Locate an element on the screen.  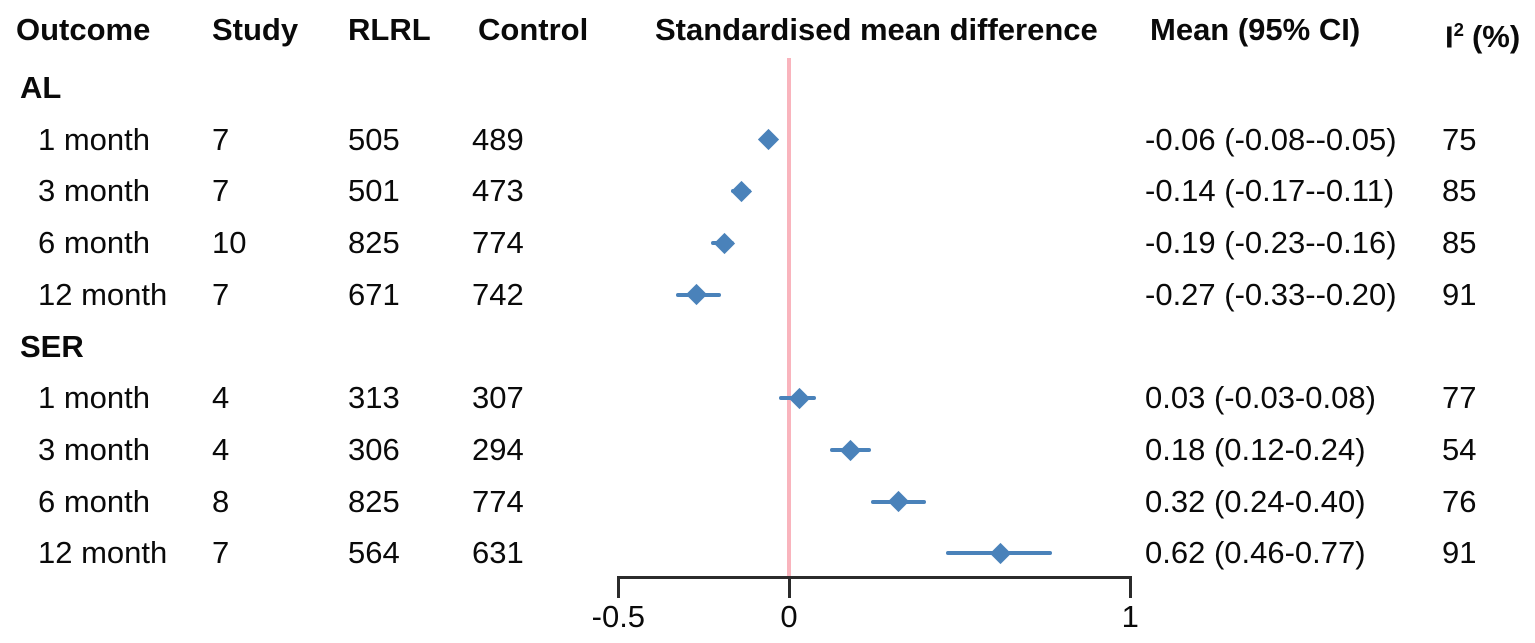
rlrl-n-cell: 313 is located at coordinates (374, 398).